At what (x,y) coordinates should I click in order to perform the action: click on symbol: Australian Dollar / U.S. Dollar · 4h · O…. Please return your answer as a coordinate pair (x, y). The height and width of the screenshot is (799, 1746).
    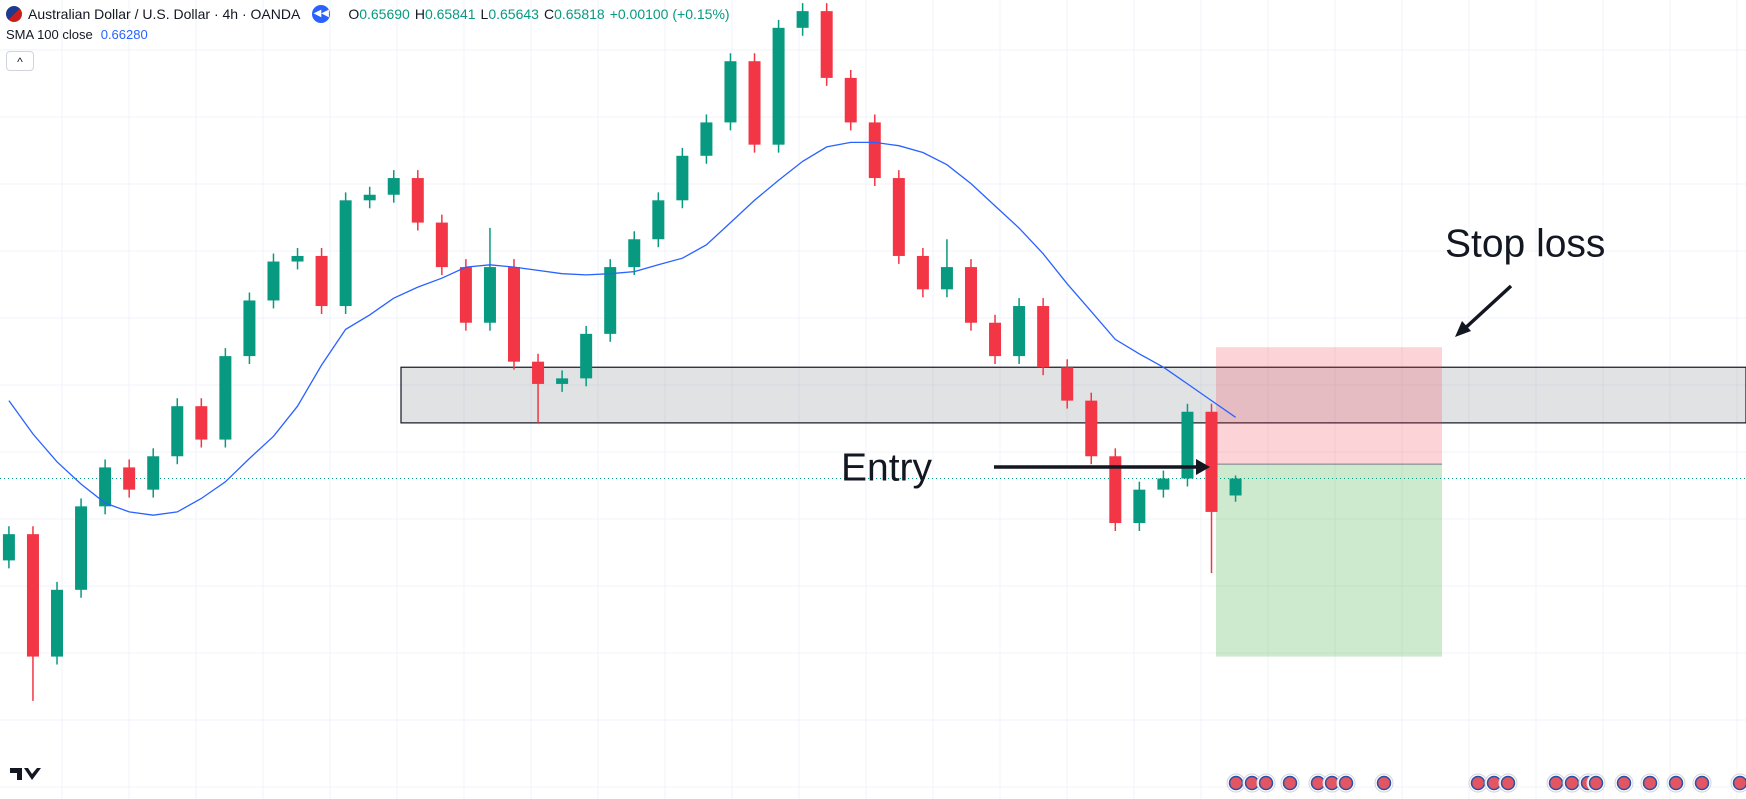
    Looking at the image, I should click on (164, 13).